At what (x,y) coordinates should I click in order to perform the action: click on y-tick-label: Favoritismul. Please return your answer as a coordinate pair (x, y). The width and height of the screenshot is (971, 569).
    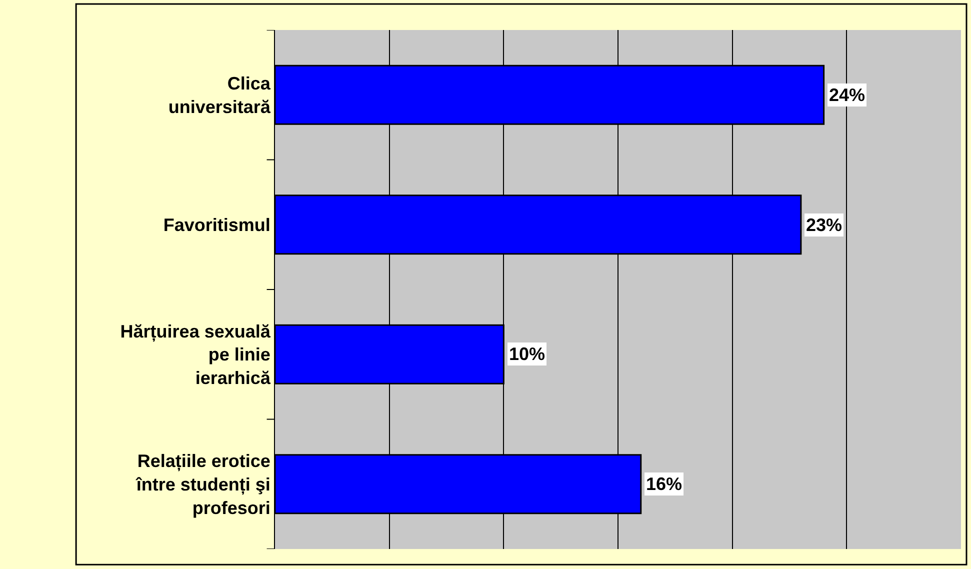
    Looking at the image, I should click on (216, 224).